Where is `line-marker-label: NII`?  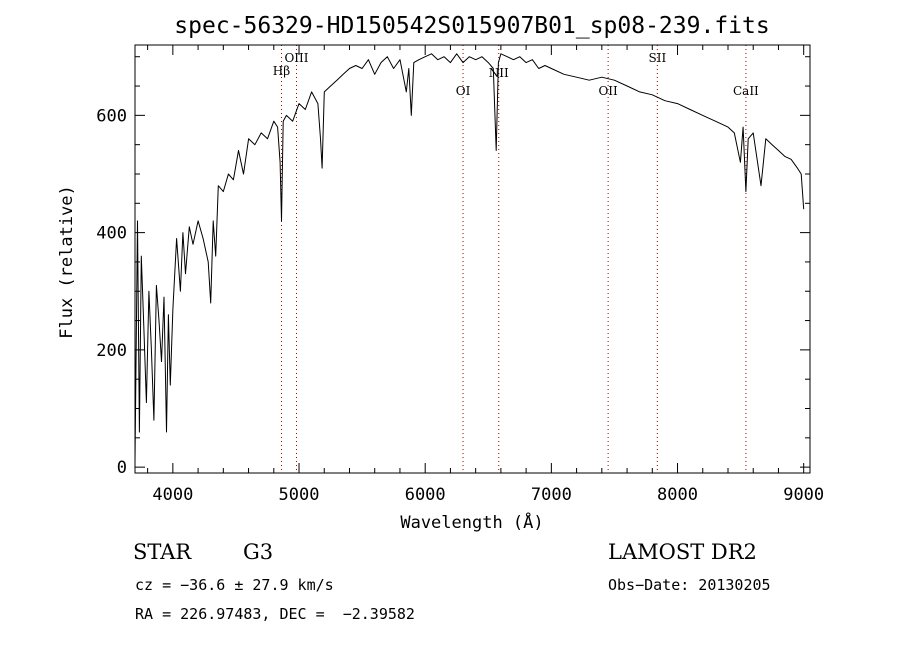 line-marker-label: NII is located at coordinates (499, 73).